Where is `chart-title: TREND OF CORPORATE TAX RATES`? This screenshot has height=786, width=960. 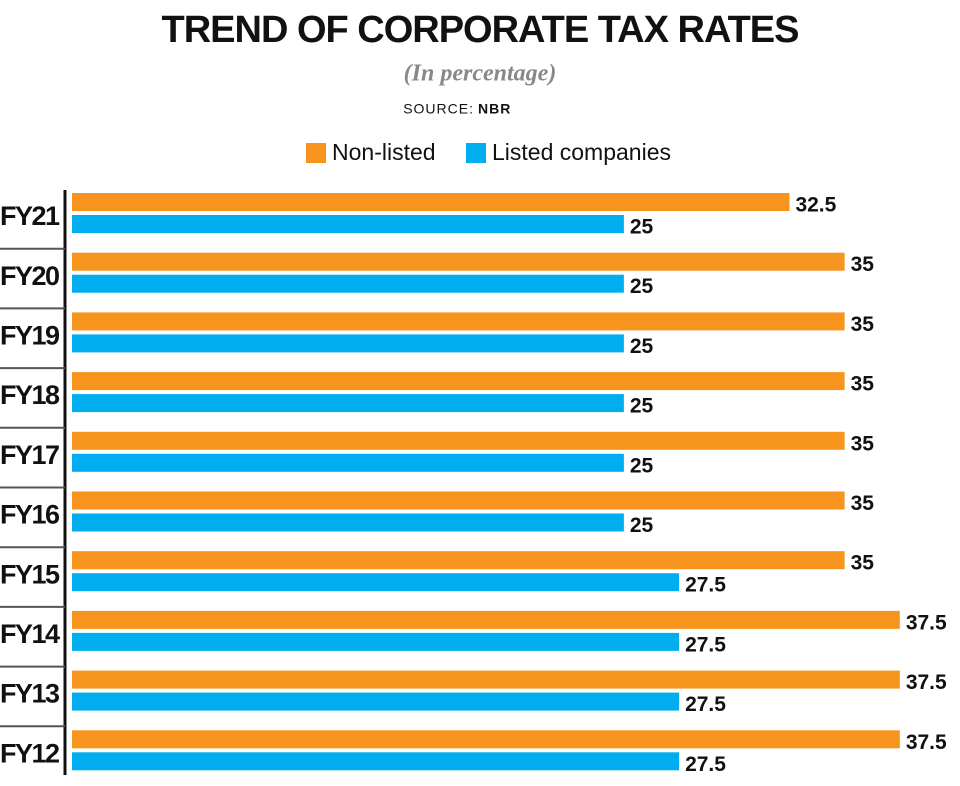
chart-title: TREND OF CORPORATE TAX RATES is located at coordinates (480, 30).